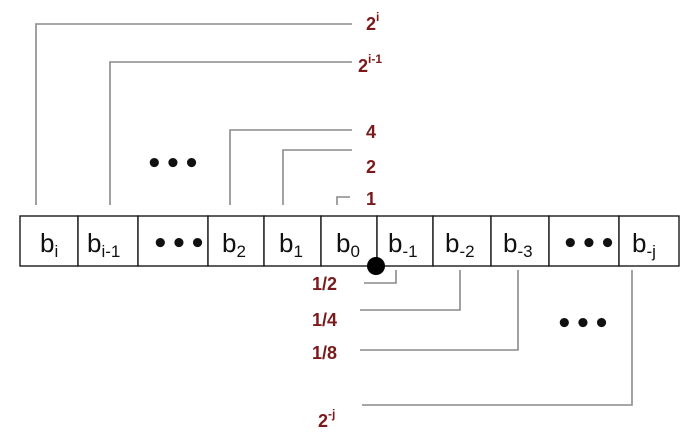  Describe the element at coordinates (49, 244) in the screenshot. I see `bit-label-i: bi` at that location.